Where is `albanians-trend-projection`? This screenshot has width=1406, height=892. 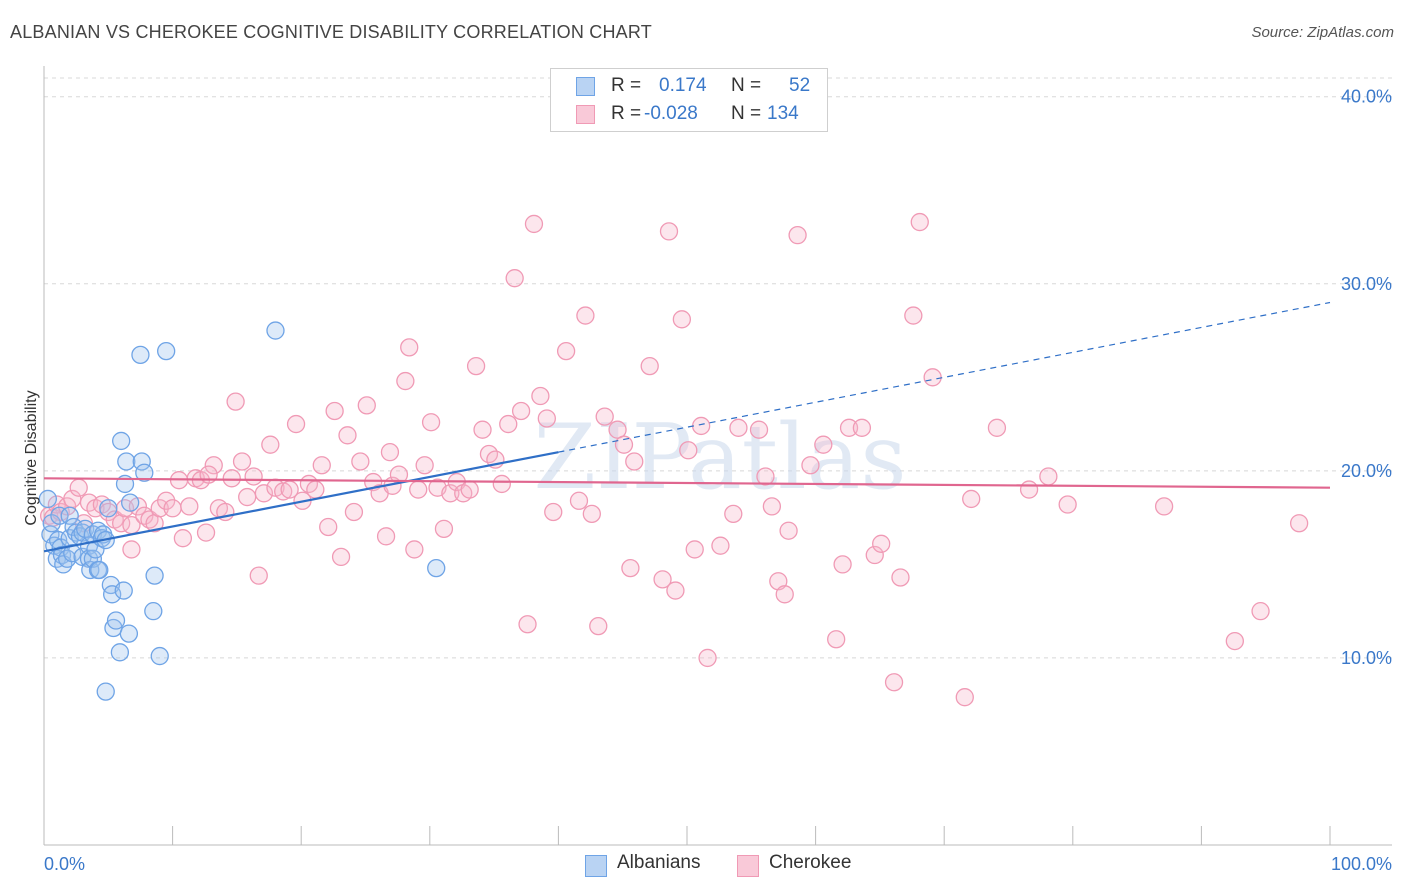 albanians-trend-projection is located at coordinates (944, 377).